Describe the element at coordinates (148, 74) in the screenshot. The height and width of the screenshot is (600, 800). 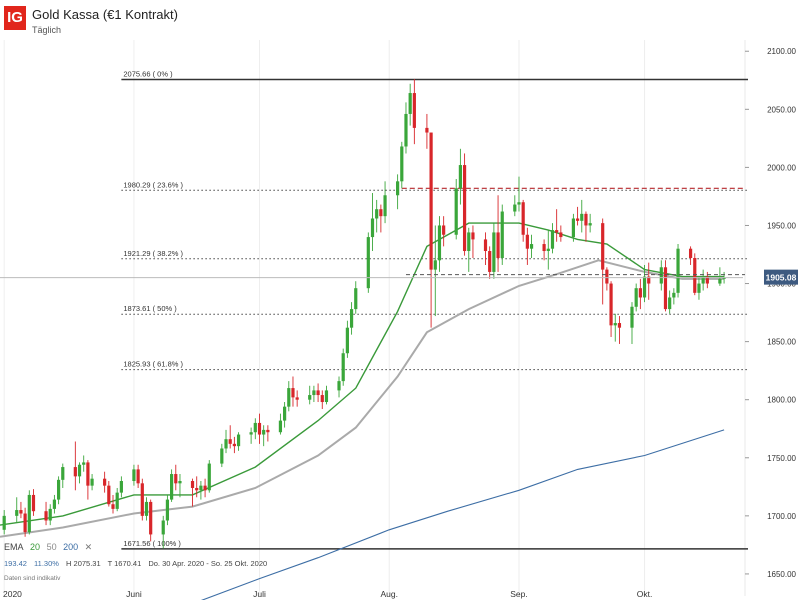
I see `fibonacci-label: 2075.66 ( 0% )` at that location.